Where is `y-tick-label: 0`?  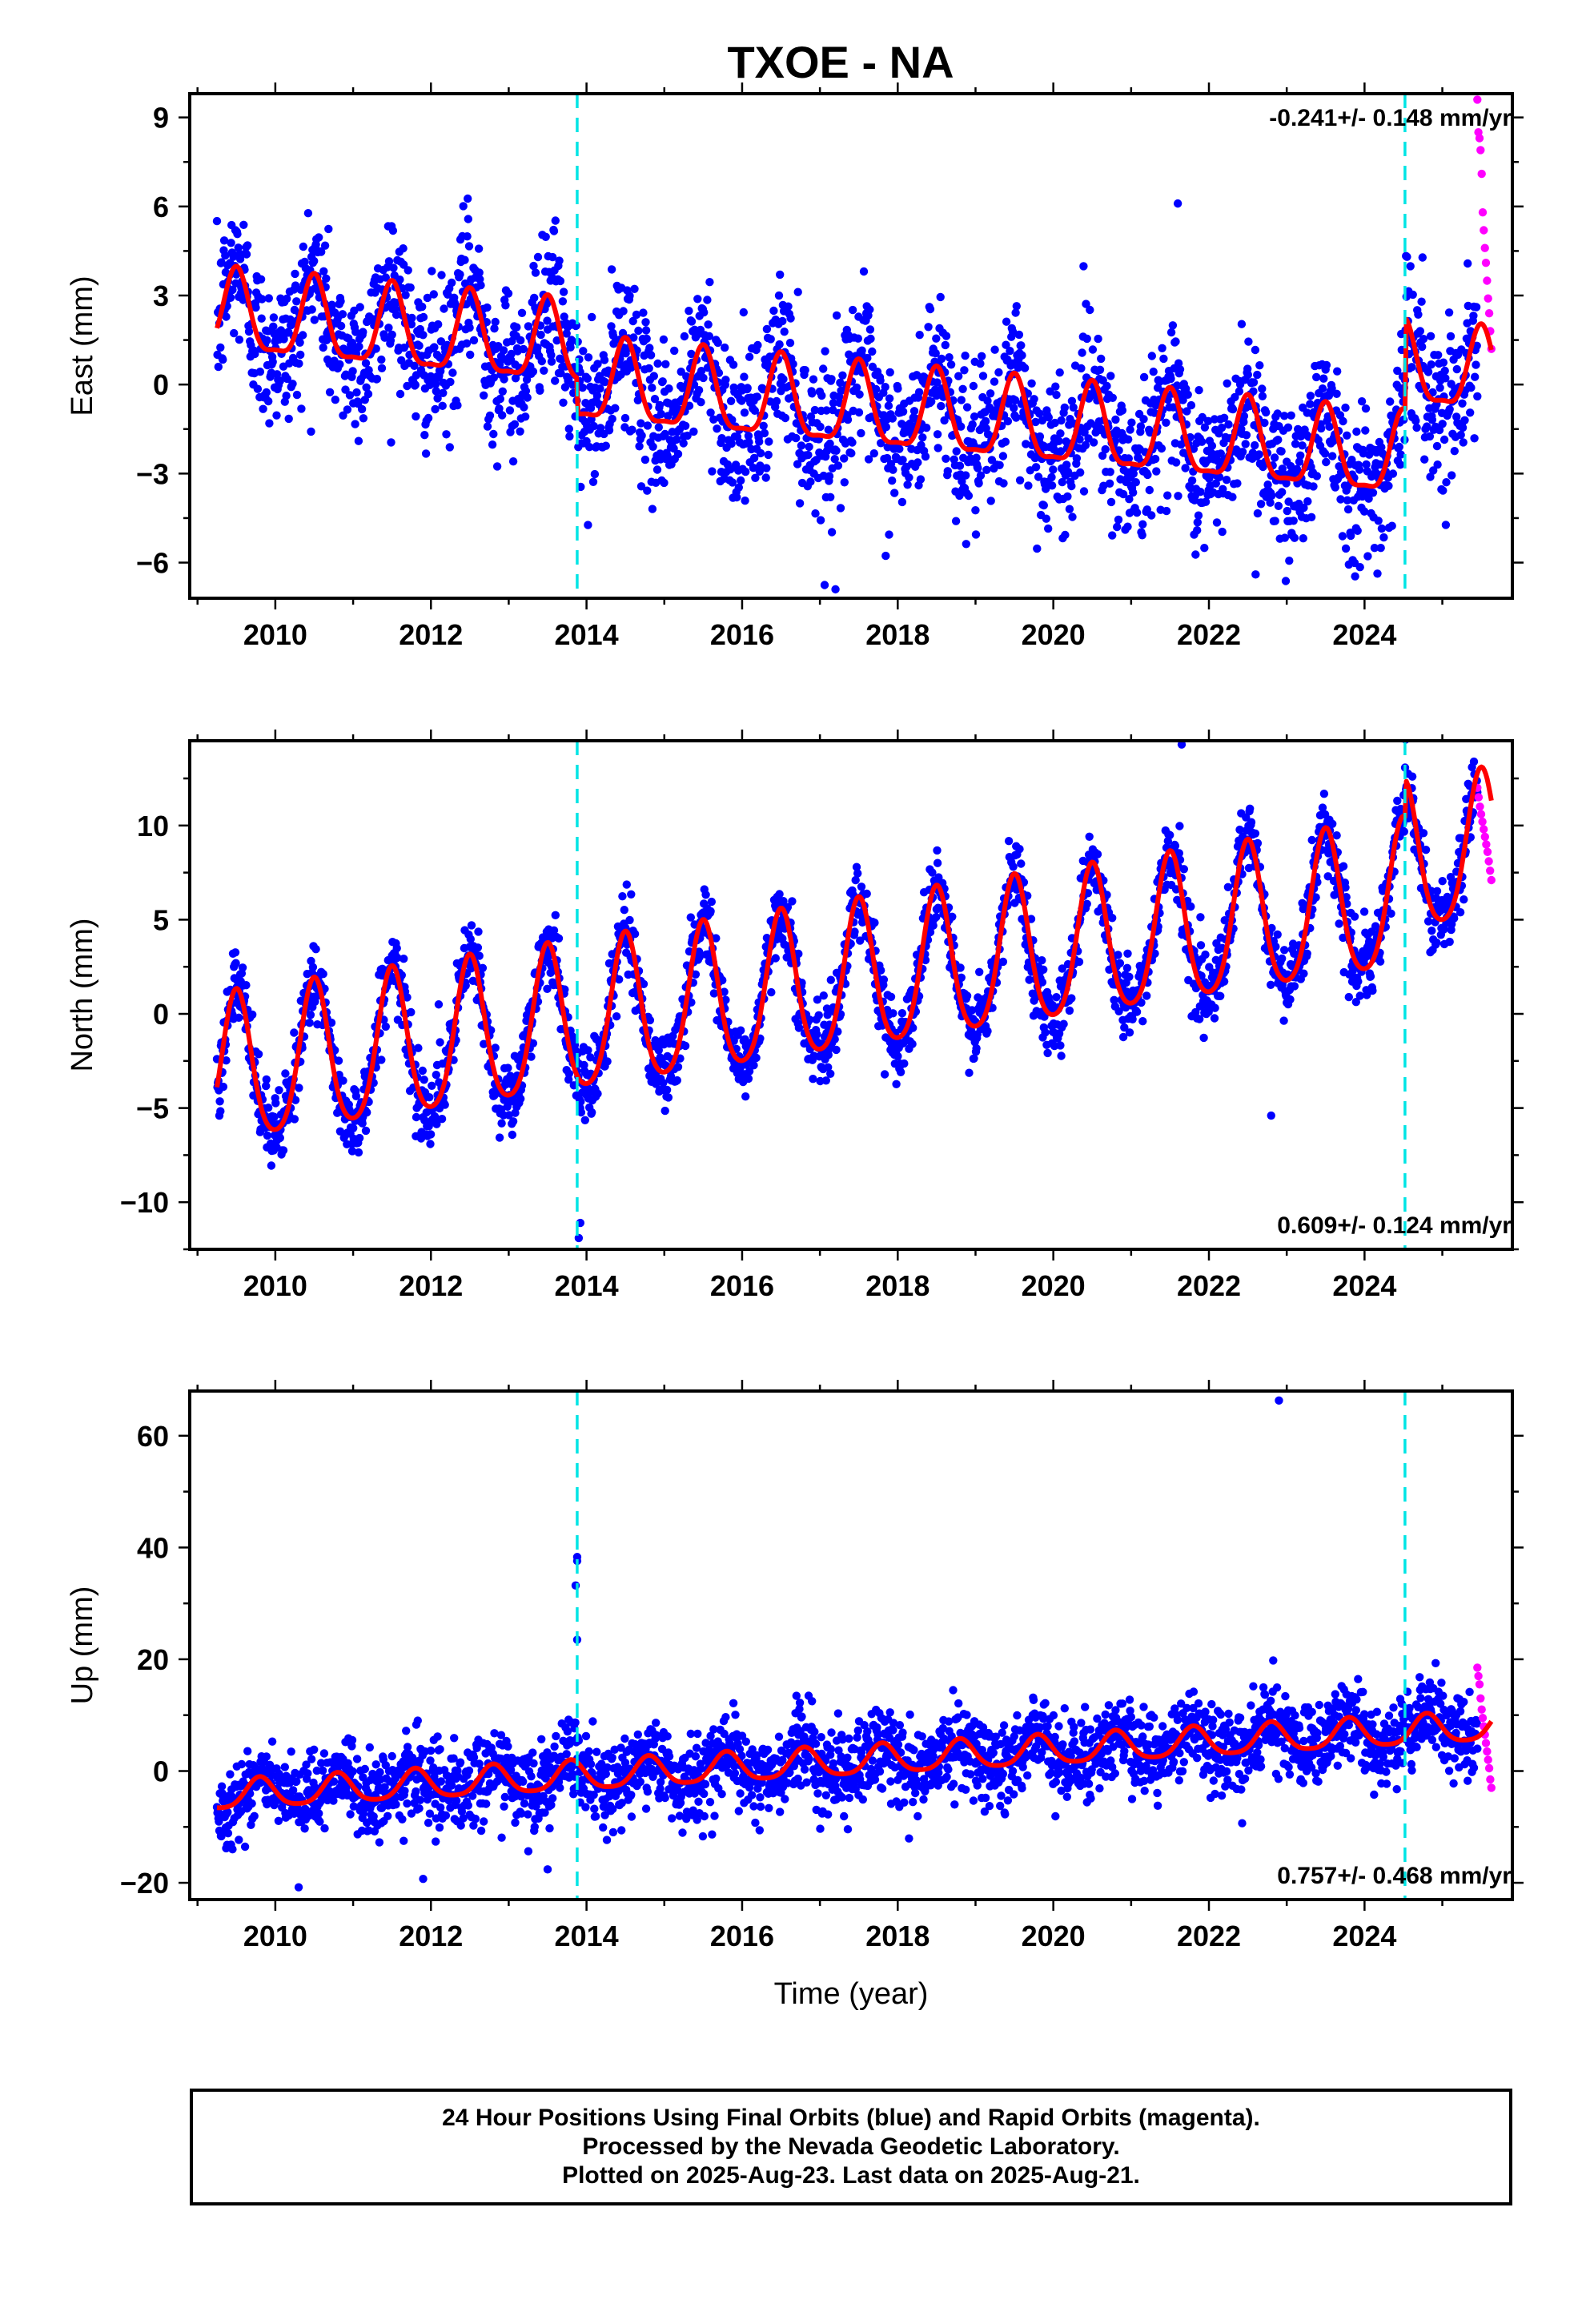
y-tick-label: 0 is located at coordinates (161, 384).